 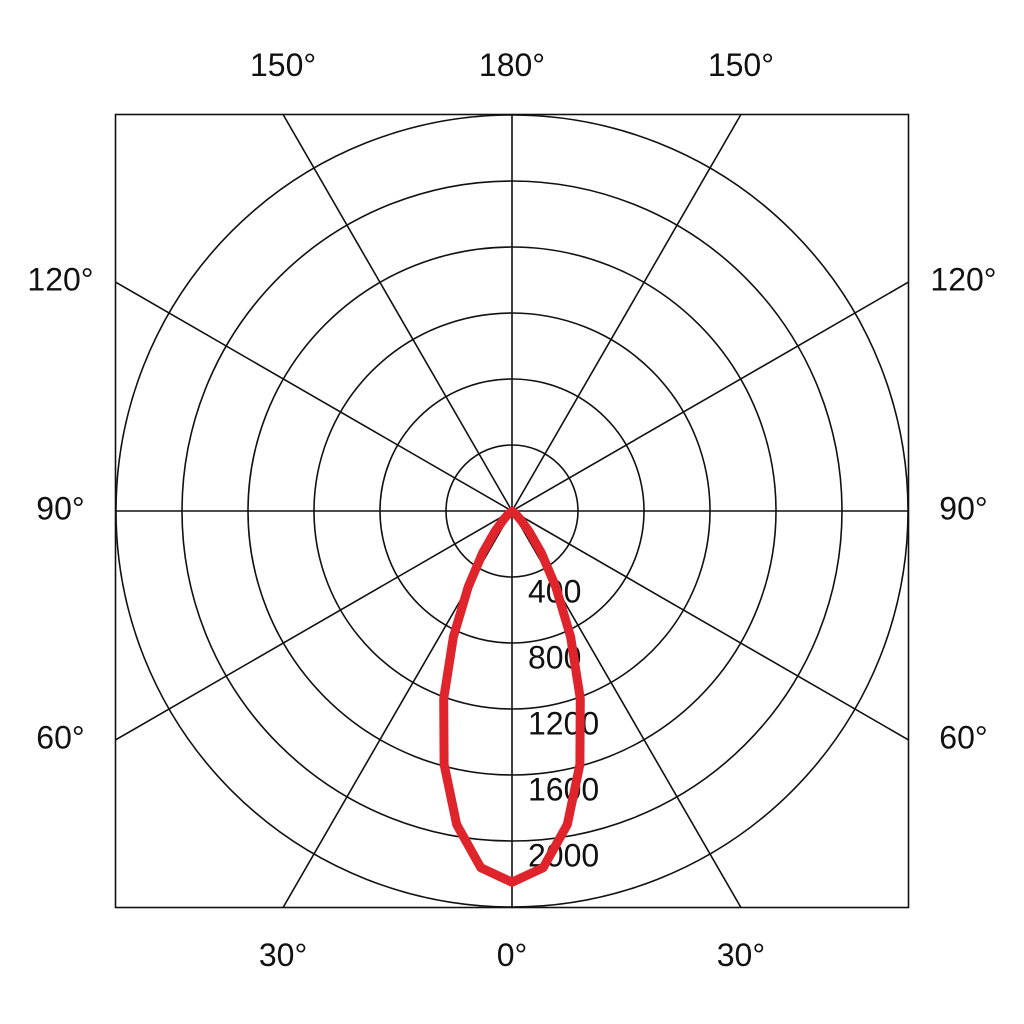 I want to click on intensity-curve, so click(x=512, y=696).